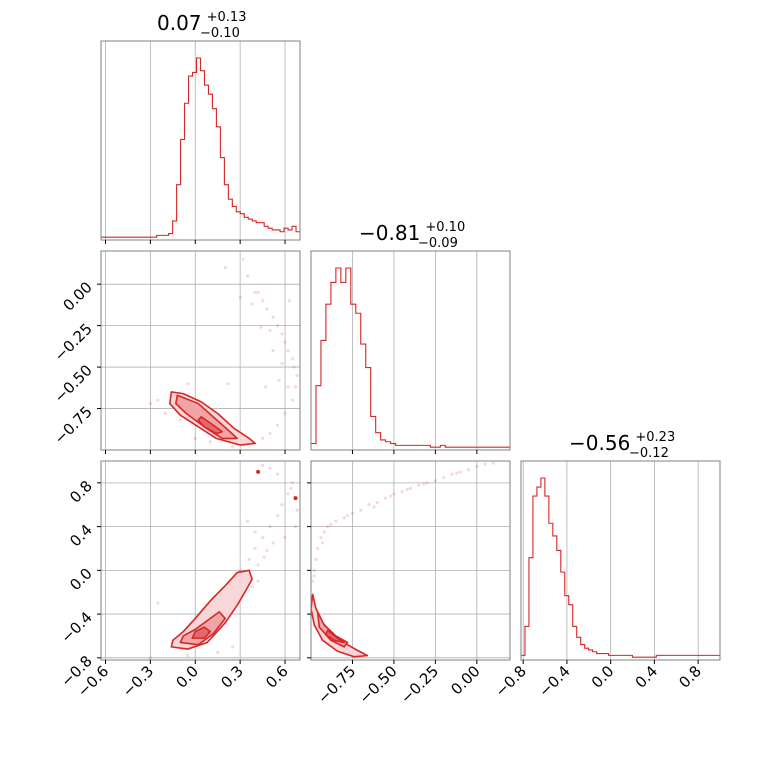  Describe the element at coordinates (73, 383) in the screenshot. I see `y-tick-label: −0.50` at that location.